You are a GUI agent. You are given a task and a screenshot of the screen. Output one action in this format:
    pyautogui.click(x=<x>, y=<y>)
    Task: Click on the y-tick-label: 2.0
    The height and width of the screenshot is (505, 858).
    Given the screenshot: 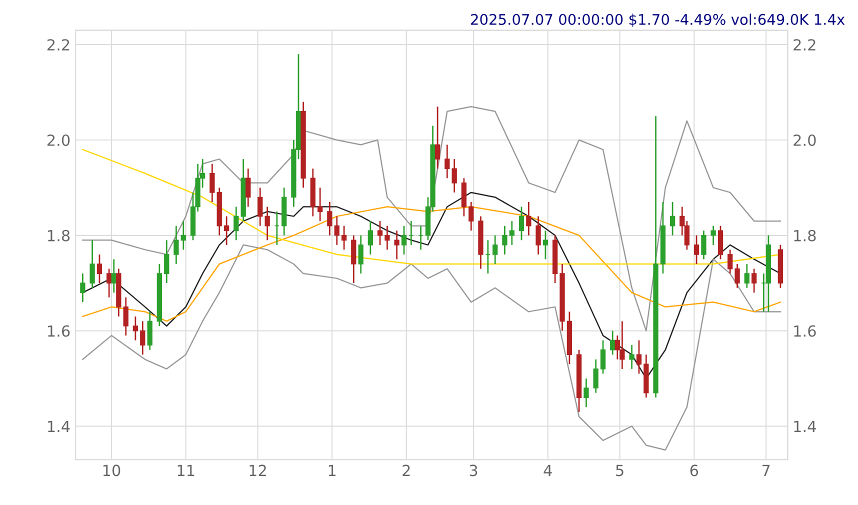 What is the action you would take?
    pyautogui.click(x=58, y=140)
    